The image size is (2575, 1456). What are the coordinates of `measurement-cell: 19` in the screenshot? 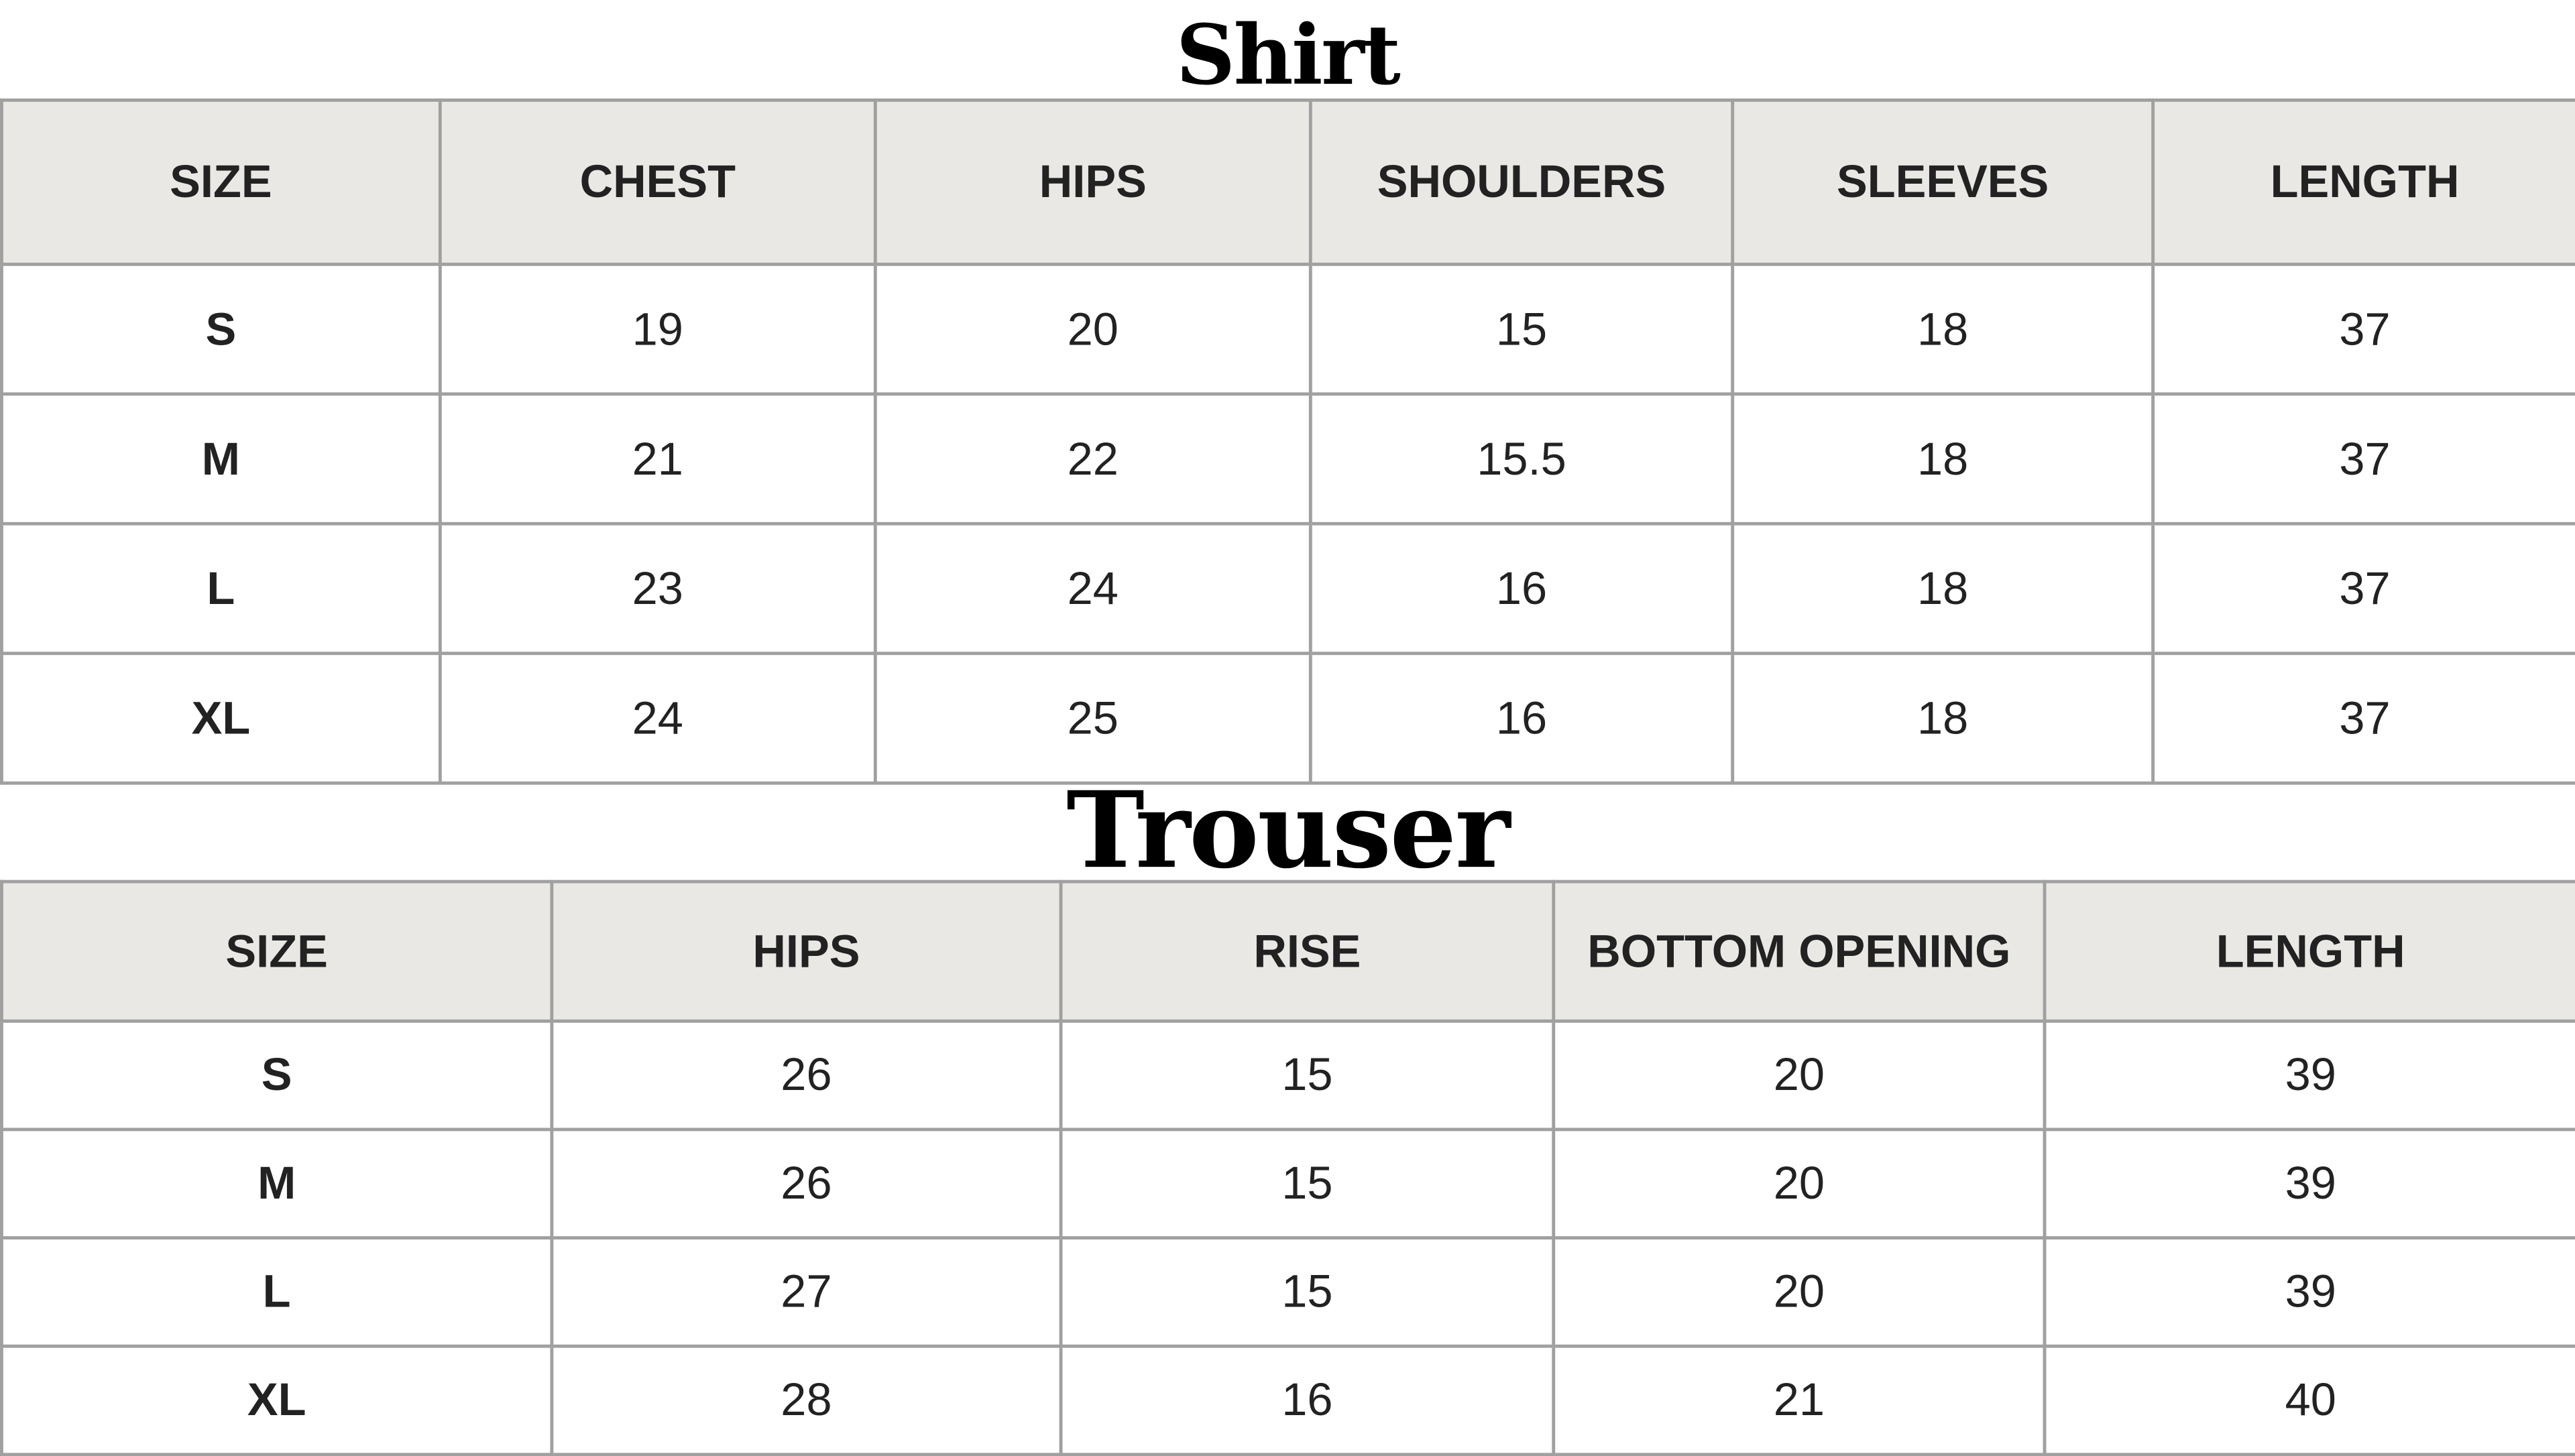 It's located at (657, 329).